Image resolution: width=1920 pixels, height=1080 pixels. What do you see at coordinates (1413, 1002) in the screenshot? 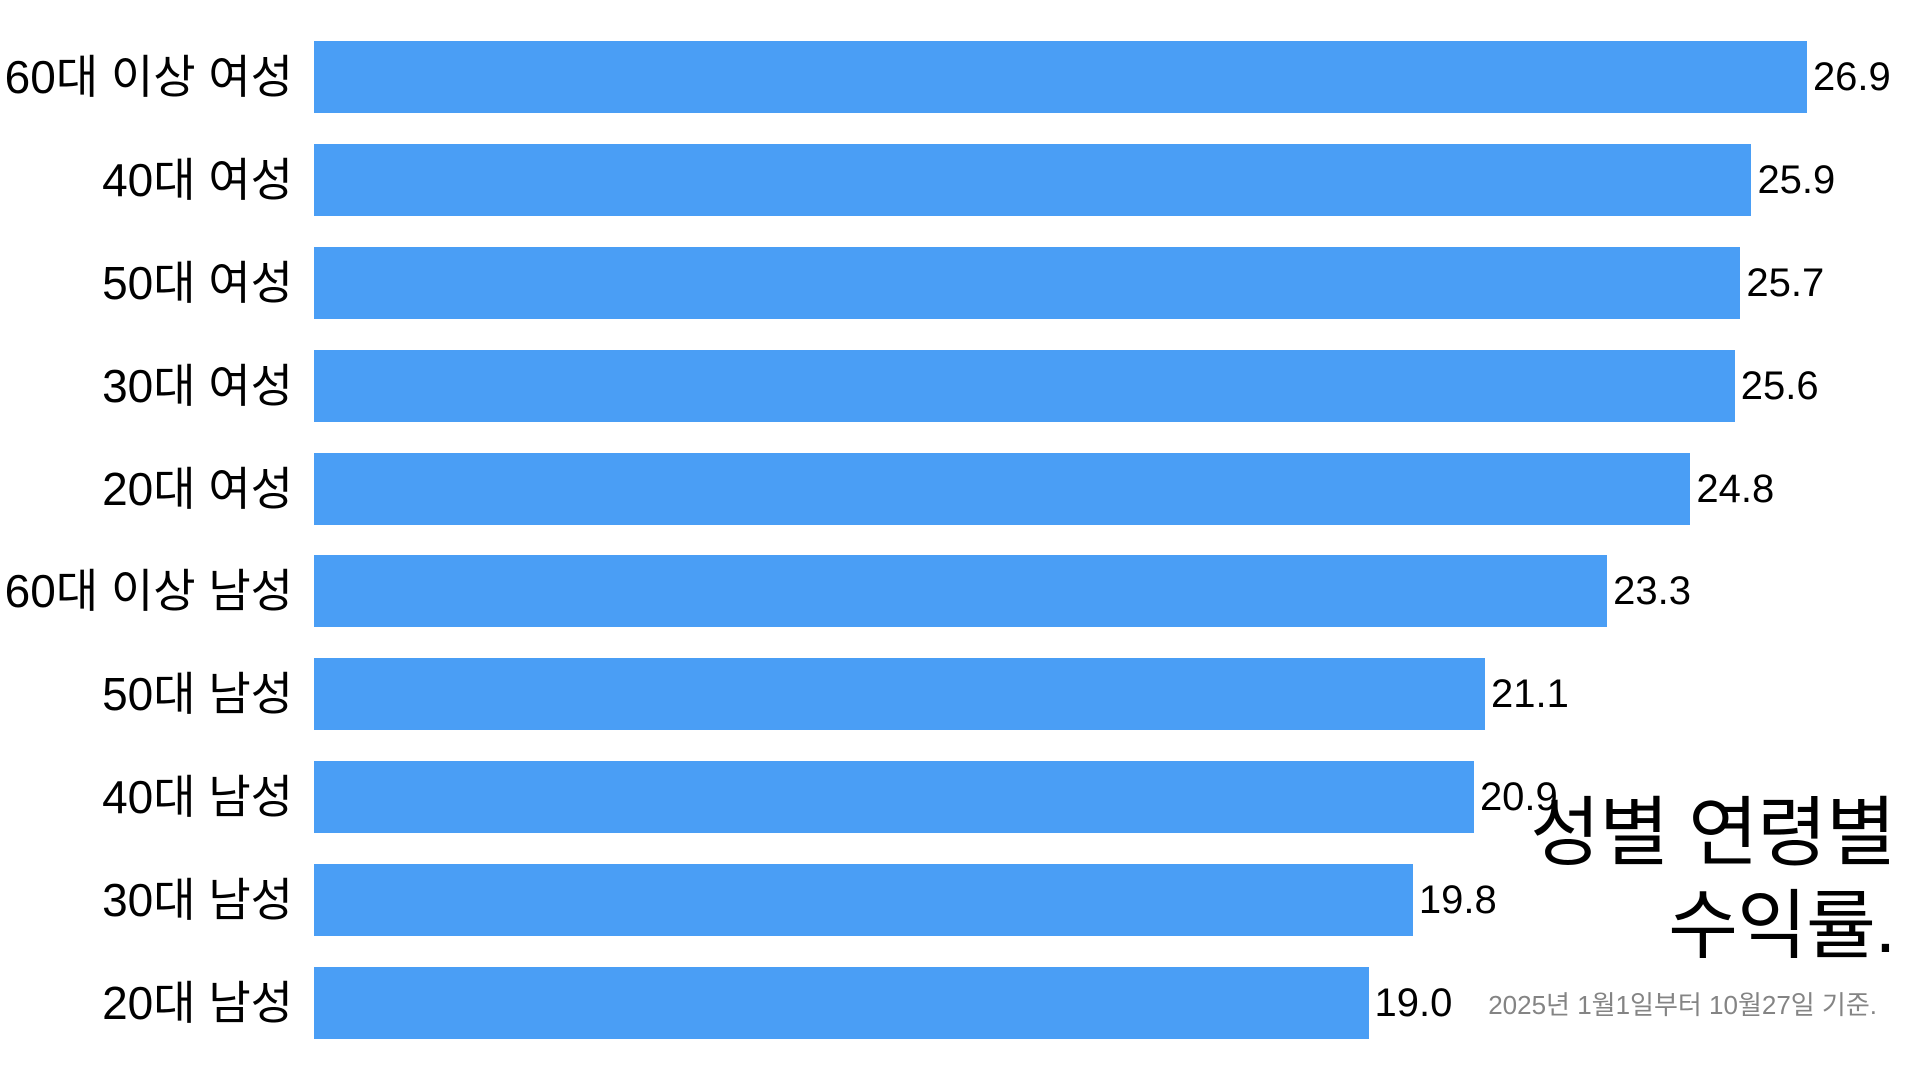
I see `value-label: 19.0` at bounding box center [1413, 1002].